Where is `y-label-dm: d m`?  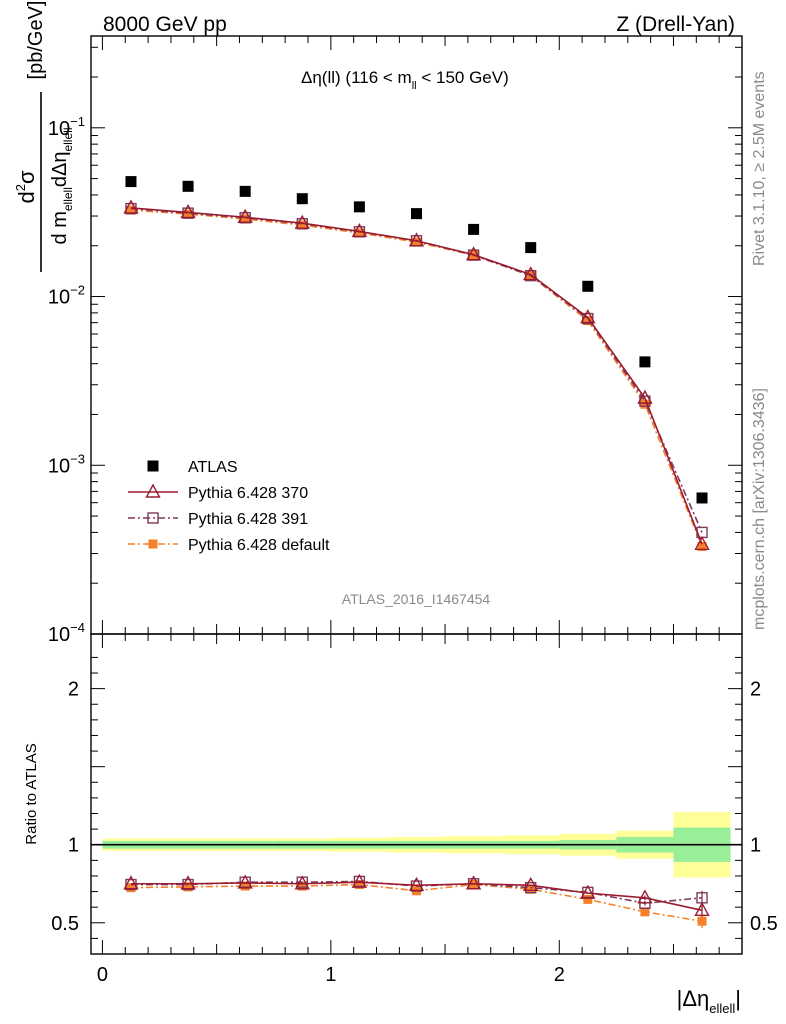 y-label-dm: d m is located at coordinates (60, 227).